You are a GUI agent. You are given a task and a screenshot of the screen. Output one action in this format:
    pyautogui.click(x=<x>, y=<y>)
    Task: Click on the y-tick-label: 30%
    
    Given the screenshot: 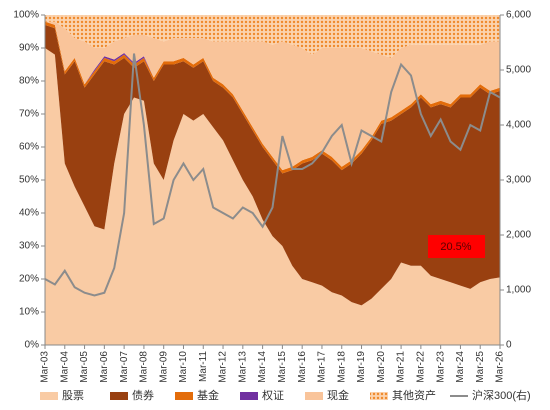 What is the action you would take?
    pyautogui.click(x=29, y=246)
    